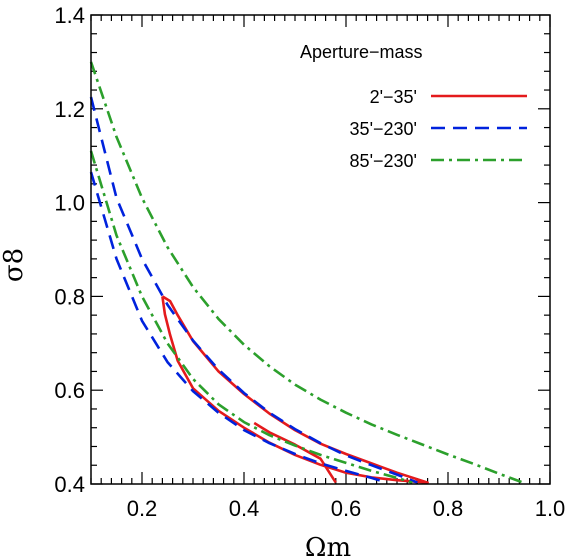 The height and width of the screenshot is (560, 580). What do you see at coordinates (448, 508) in the screenshot?
I see `x-tick-label: 0.8` at bounding box center [448, 508].